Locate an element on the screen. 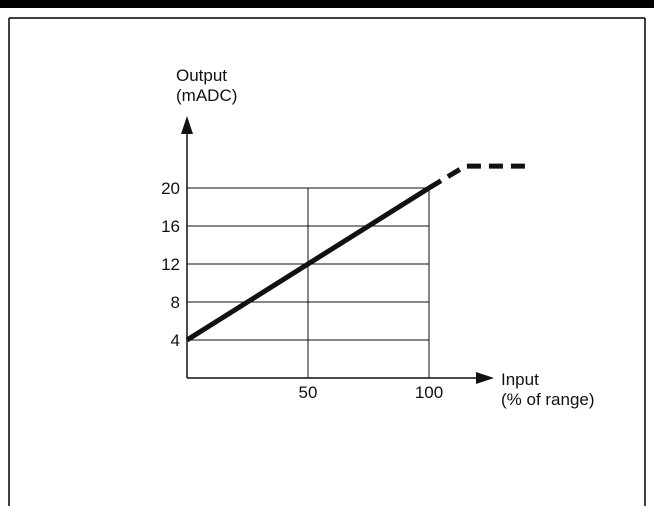  y-tick-label: 12 is located at coordinates (170, 264).